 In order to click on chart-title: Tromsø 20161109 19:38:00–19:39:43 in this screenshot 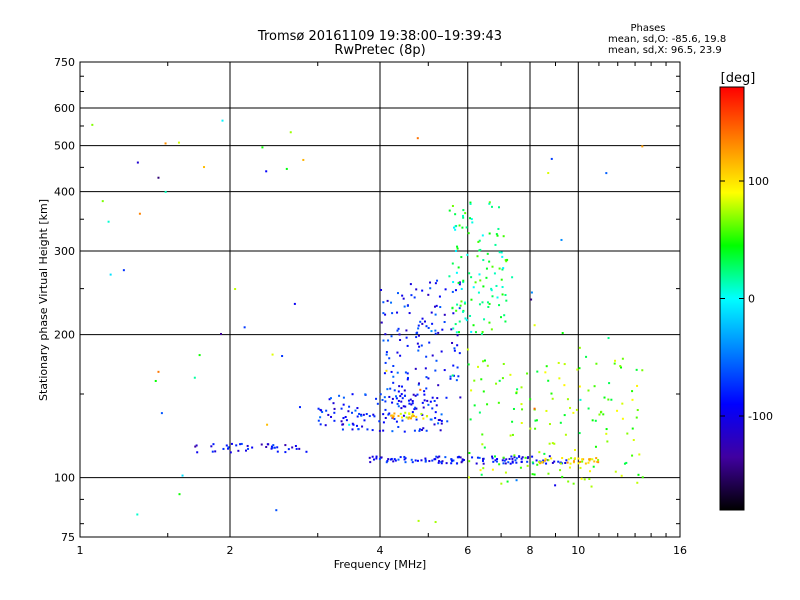, I will do `click(379, 36)`.